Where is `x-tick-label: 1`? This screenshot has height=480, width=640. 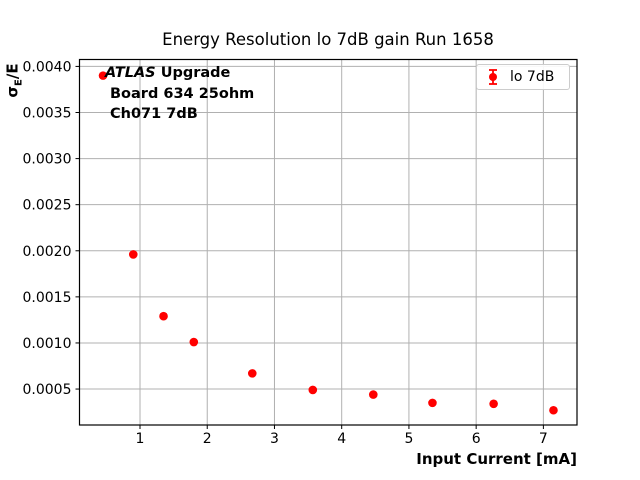 x-tick-label: 1 is located at coordinates (140, 439).